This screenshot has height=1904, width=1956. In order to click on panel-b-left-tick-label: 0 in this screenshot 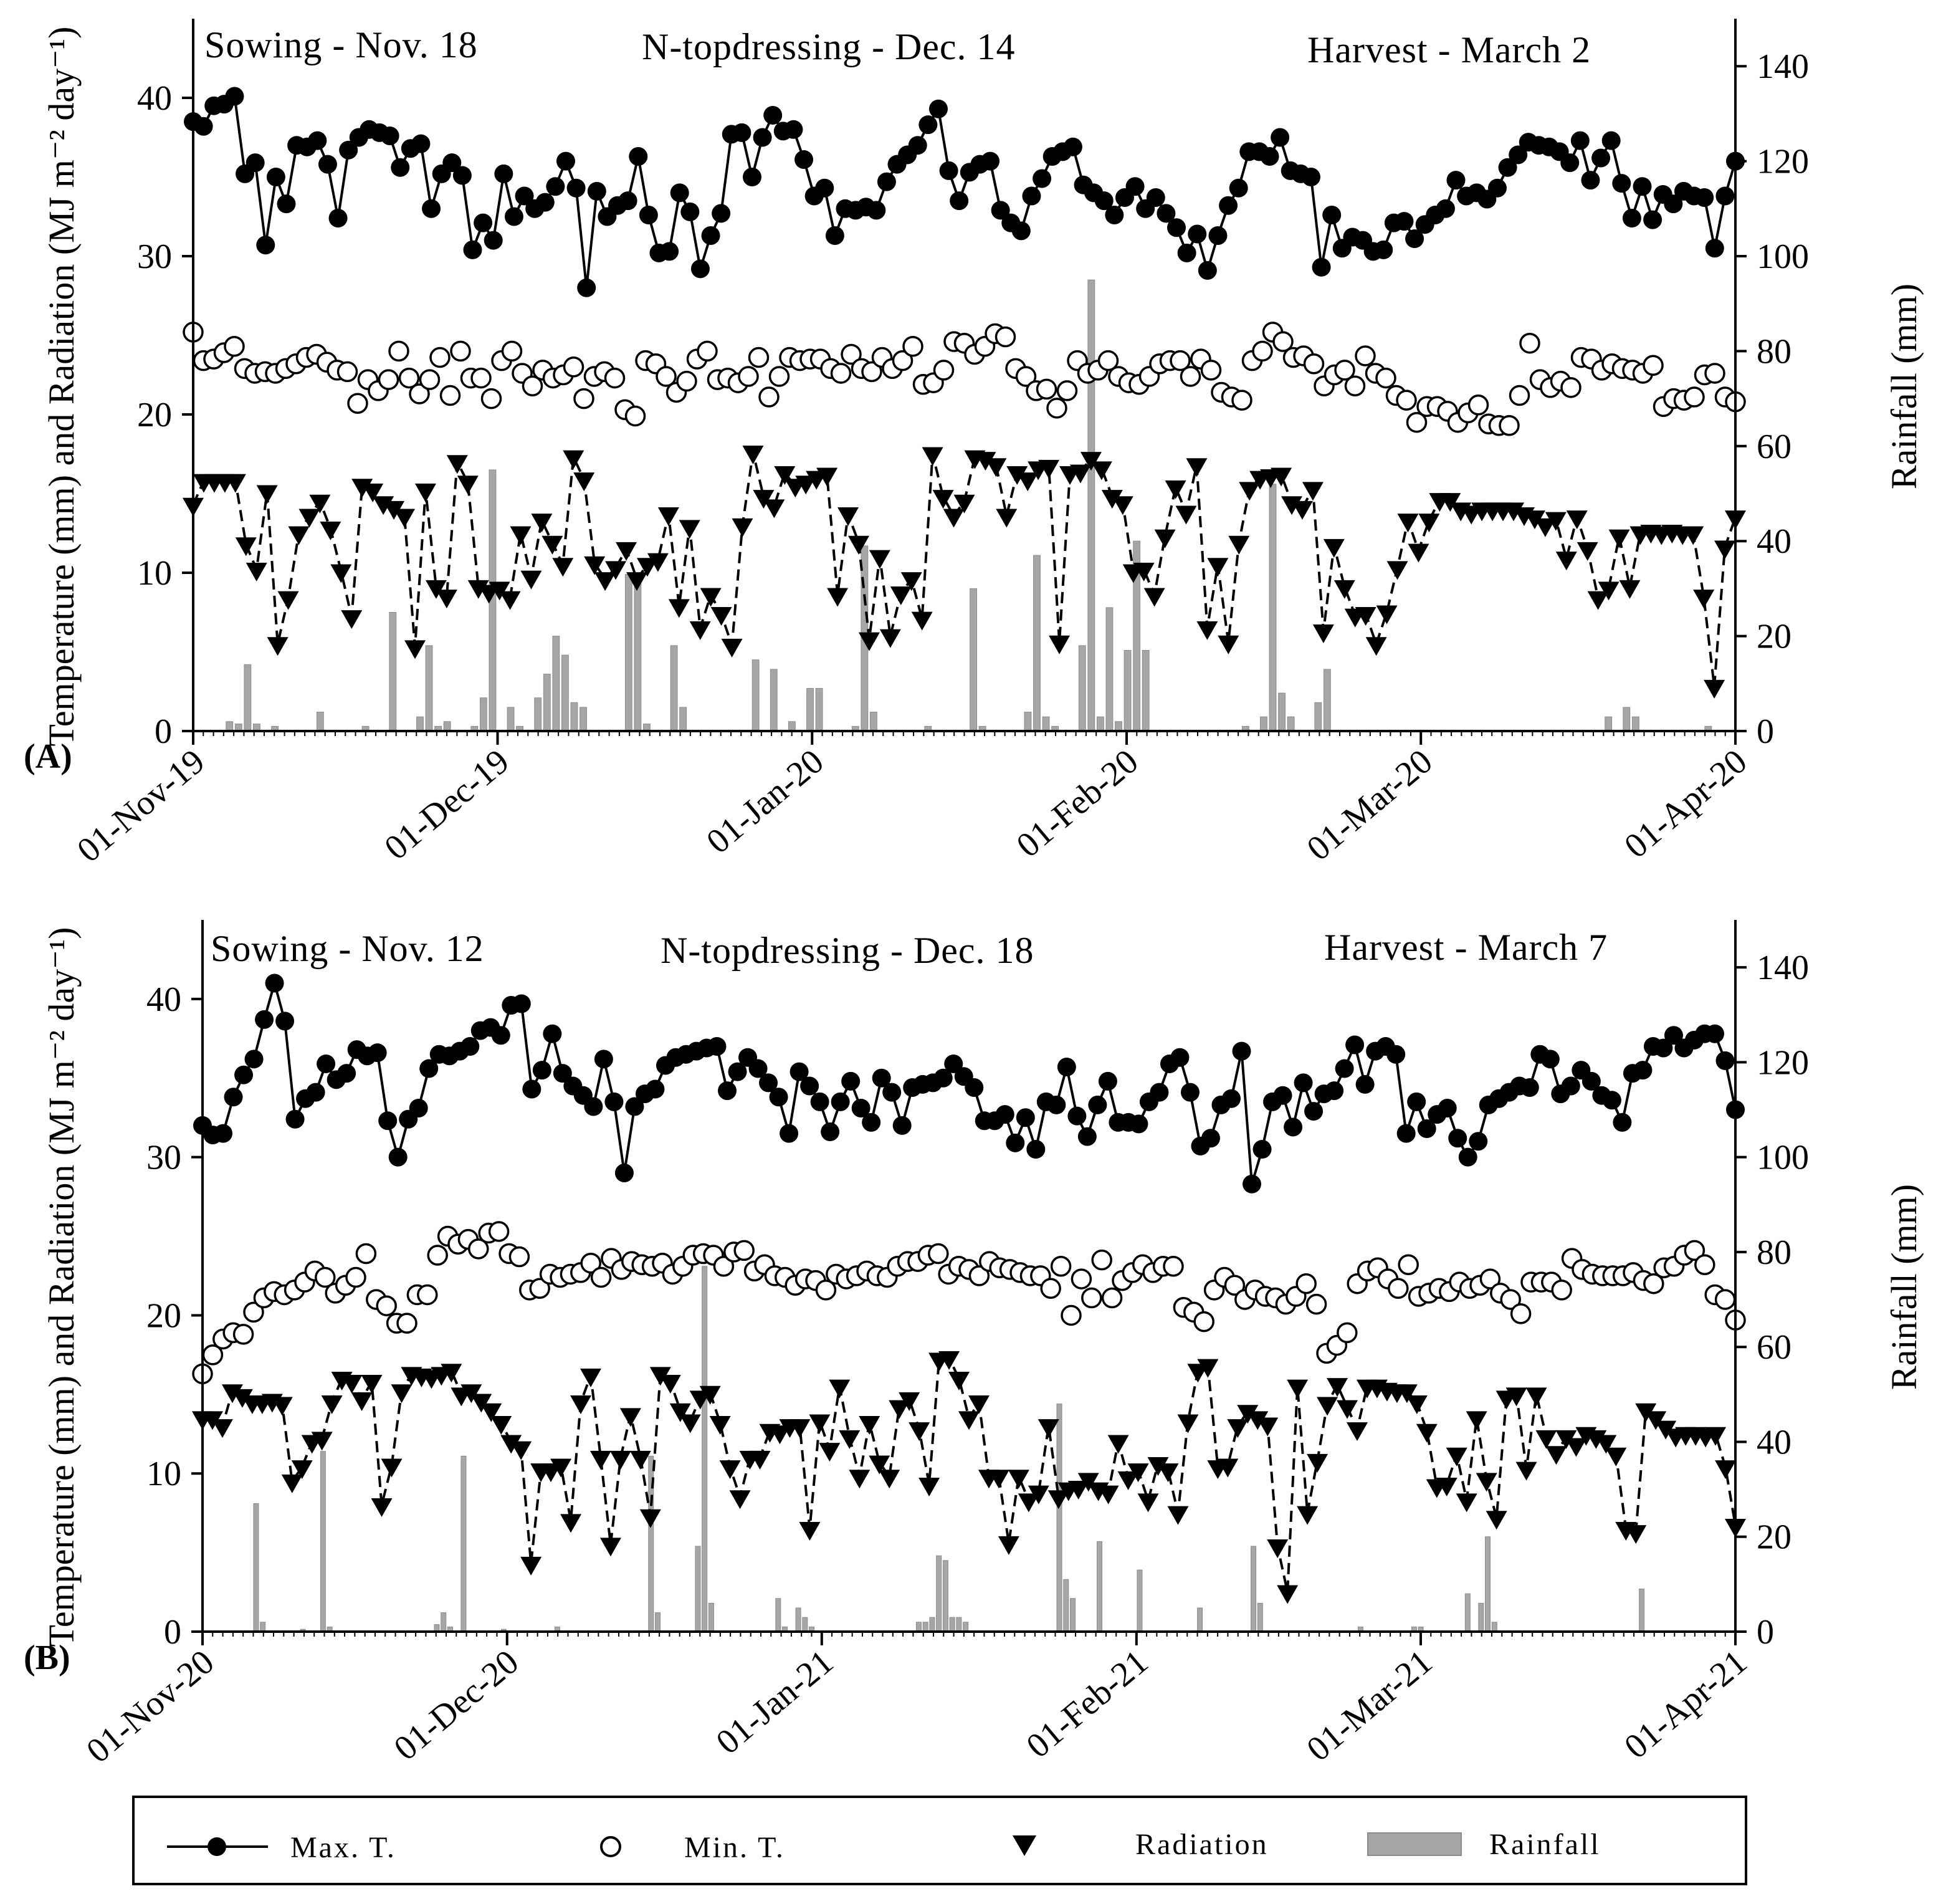, I will do `click(172, 1633)`.